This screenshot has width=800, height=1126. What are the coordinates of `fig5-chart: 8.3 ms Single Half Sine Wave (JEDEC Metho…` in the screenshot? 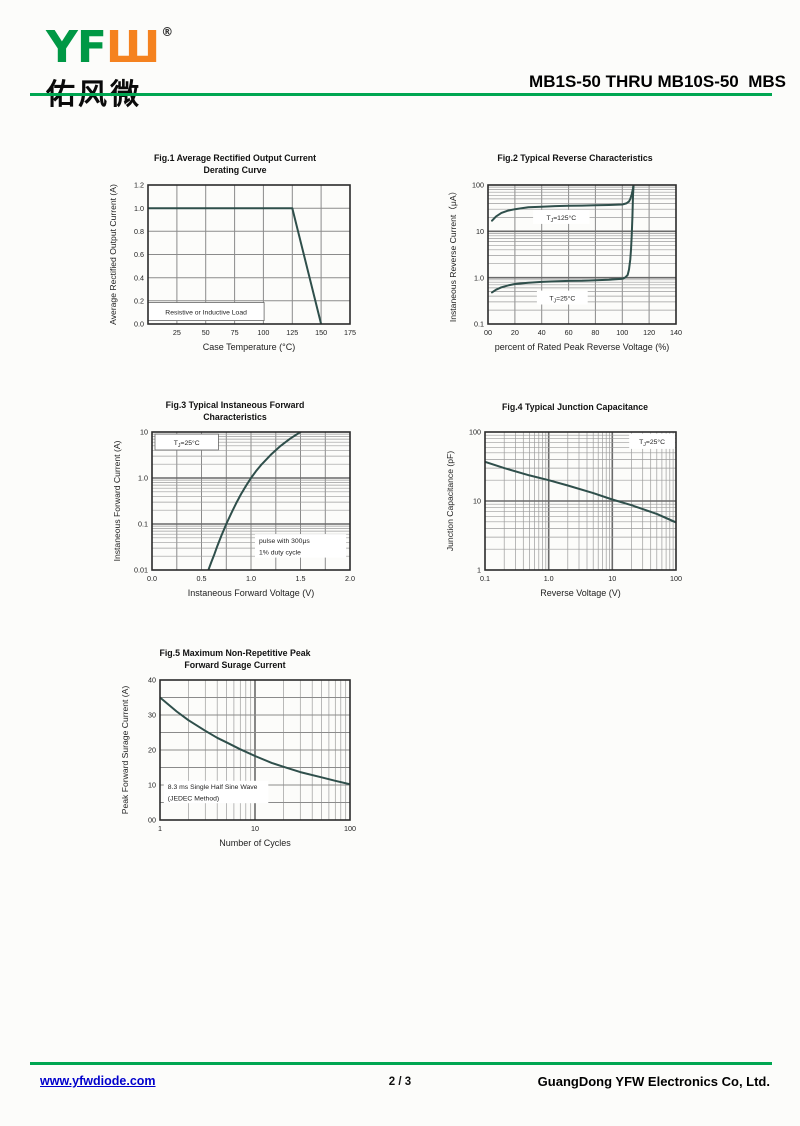 It's located at (238, 762).